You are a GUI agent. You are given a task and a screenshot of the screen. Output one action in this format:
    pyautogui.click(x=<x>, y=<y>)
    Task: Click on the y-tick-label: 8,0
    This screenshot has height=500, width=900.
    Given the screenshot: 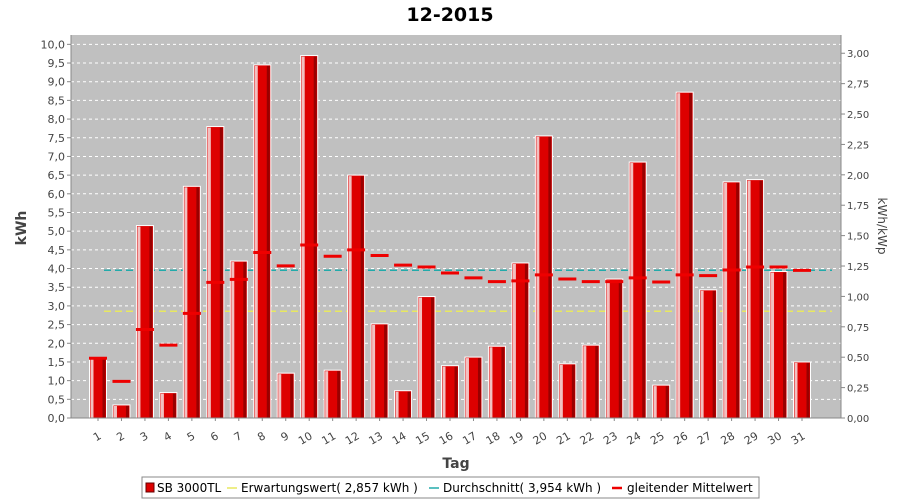 What is the action you would take?
    pyautogui.click(x=57, y=119)
    